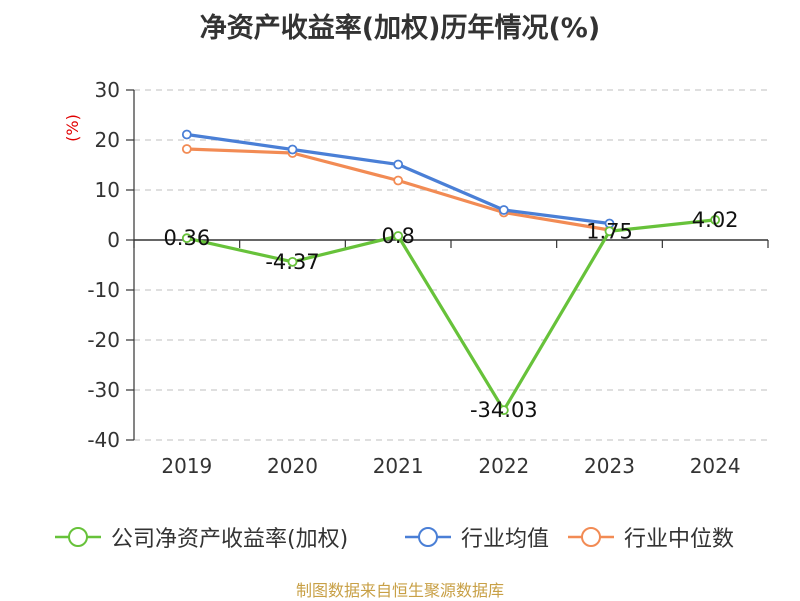 The width and height of the screenshot is (800, 601). Describe the element at coordinates (72, 128) in the screenshot. I see `y-axis-unit-label: (%)` at that location.